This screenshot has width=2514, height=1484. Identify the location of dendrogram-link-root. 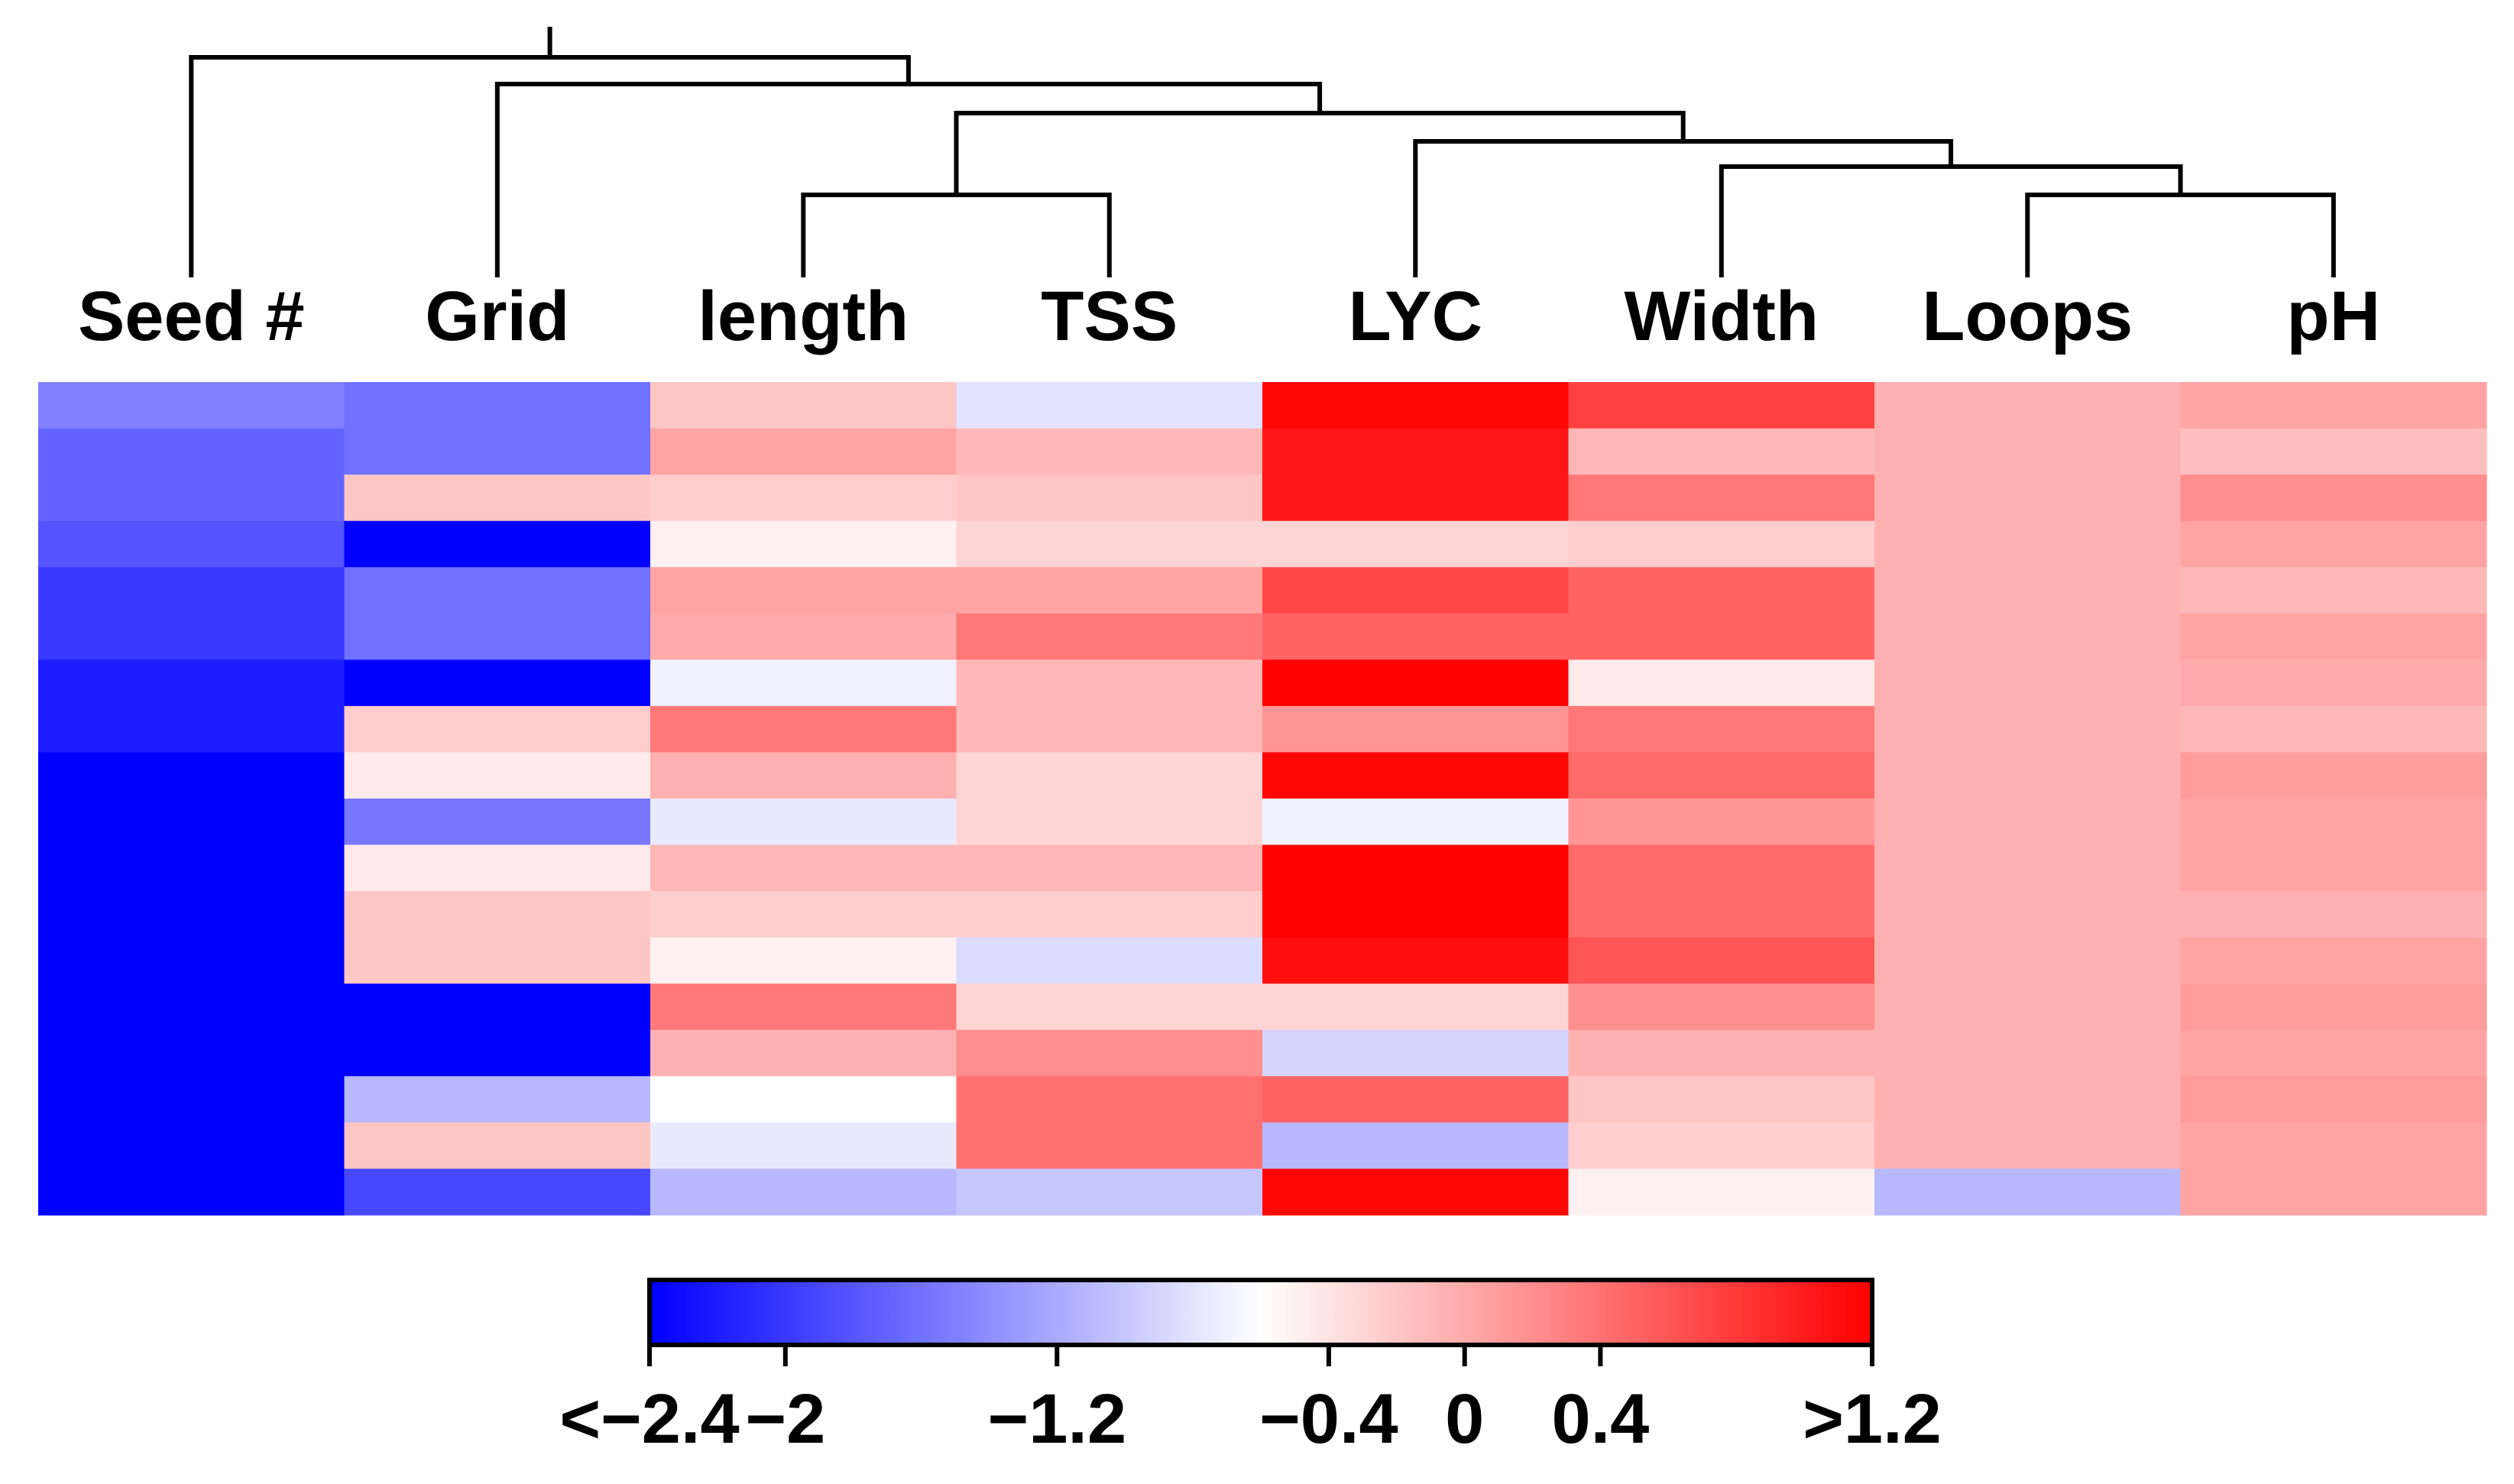
(550, 166).